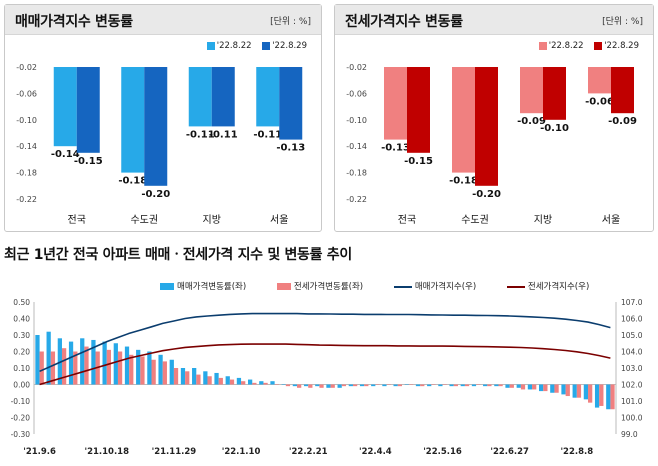 This screenshot has width=658, height=466. What do you see at coordinates (319, 286) in the screenshot?
I see `trend-legend-item-jeonse-rate: 전세가격변동률(좌)` at bounding box center [319, 286].